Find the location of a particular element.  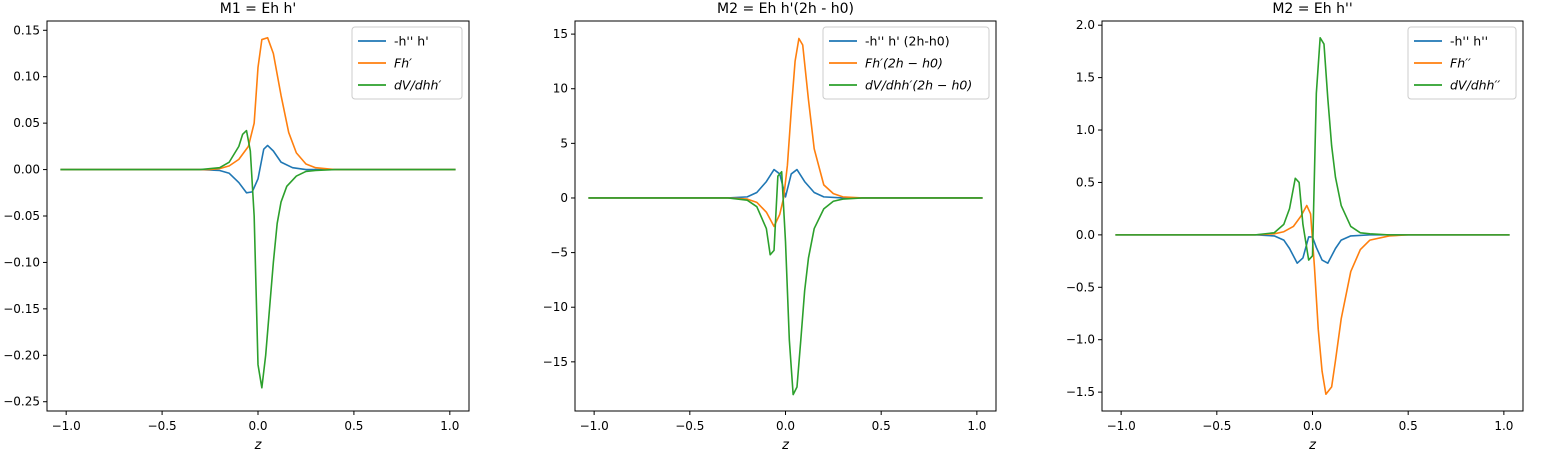

legend: -h'' h'' Fh′′ dV/dhh′′ is located at coordinates (1462, 63).